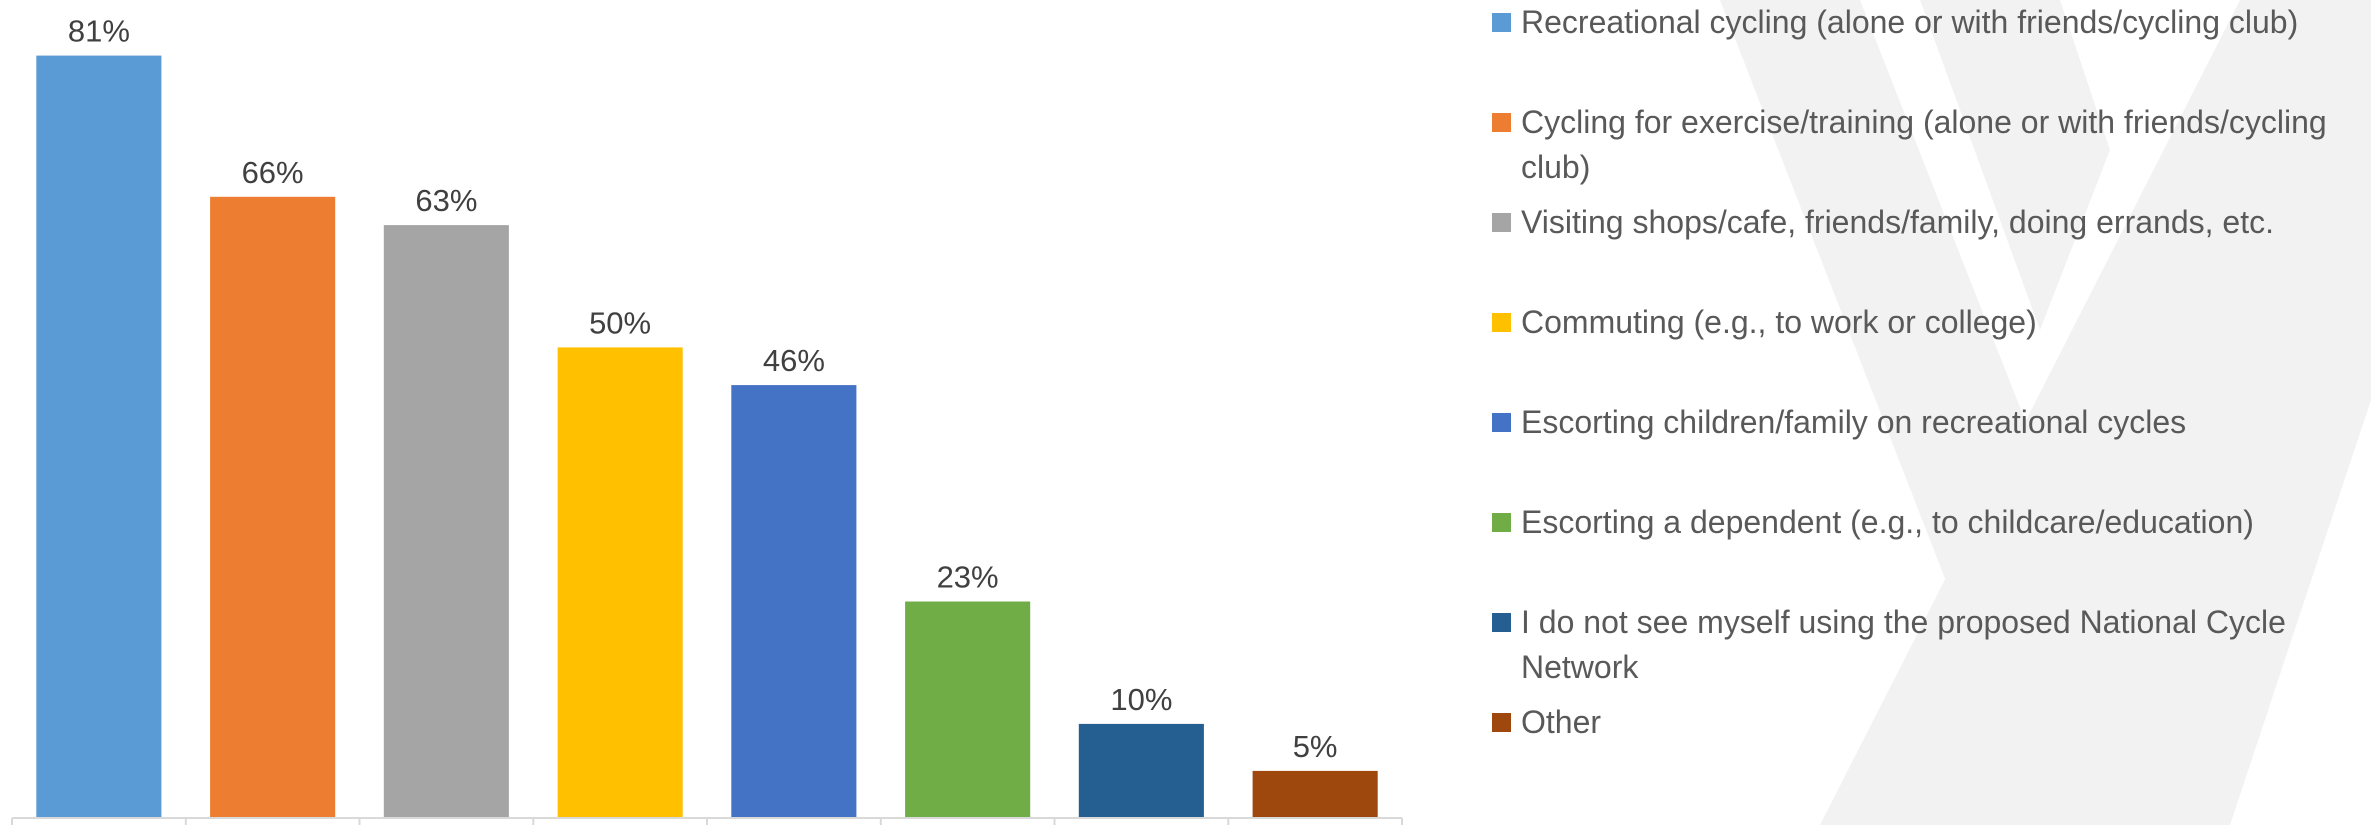 This screenshot has width=2371, height=825. Describe the element at coordinates (968, 577) in the screenshot. I see `bar-value-label: 23%` at that location.